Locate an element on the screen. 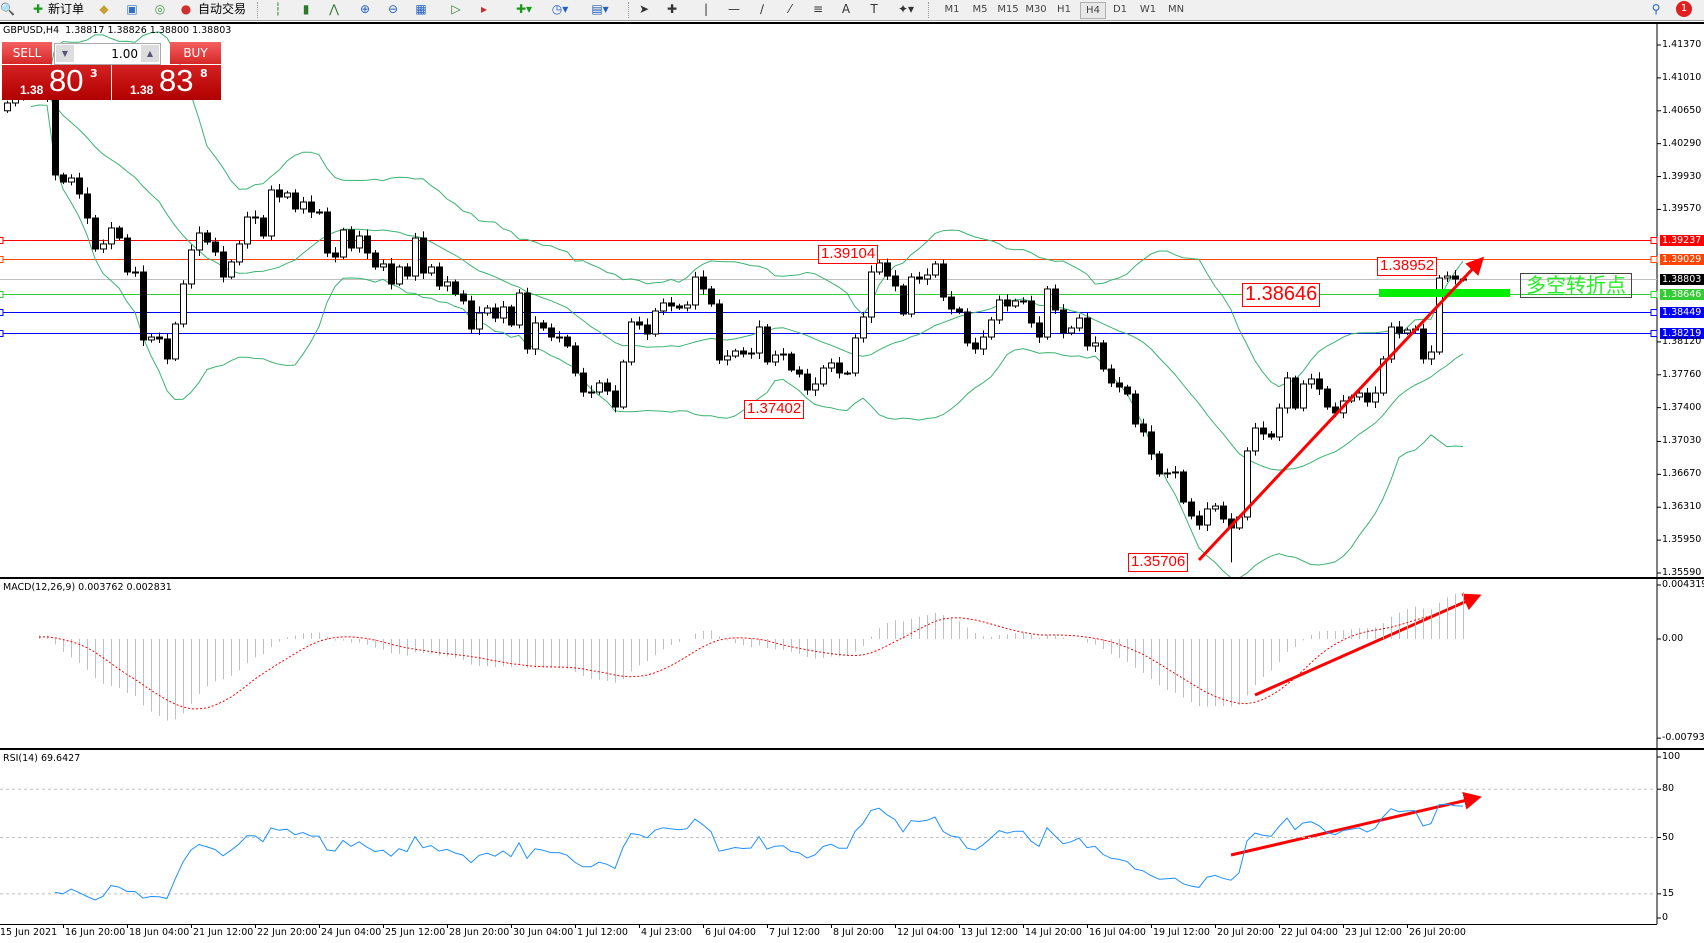 This screenshot has height=943, width=1704. x-tick-label: 26 Jul 20:00 is located at coordinates (1437, 932).